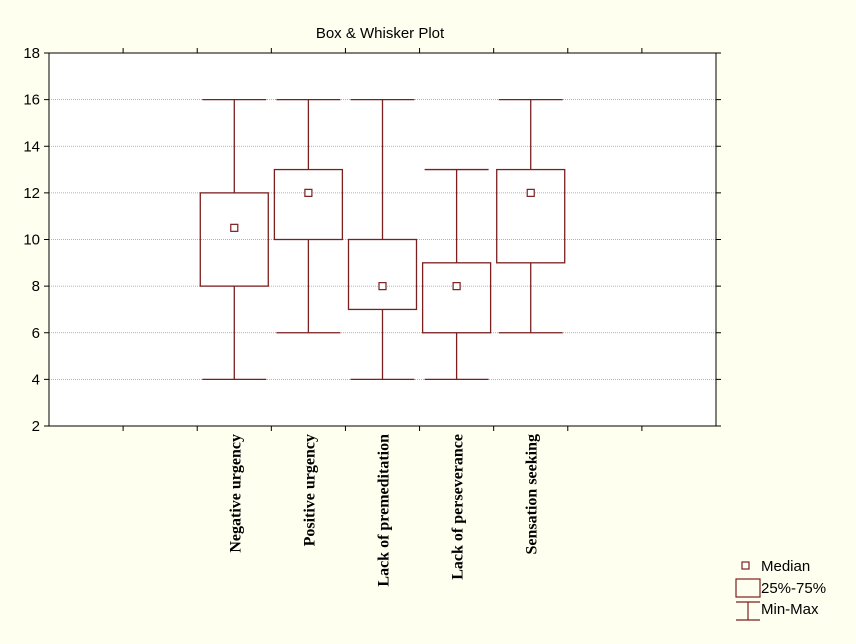  What do you see at coordinates (745, 565) in the screenshot?
I see `legend-median-symbol` at bounding box center [745, 565].